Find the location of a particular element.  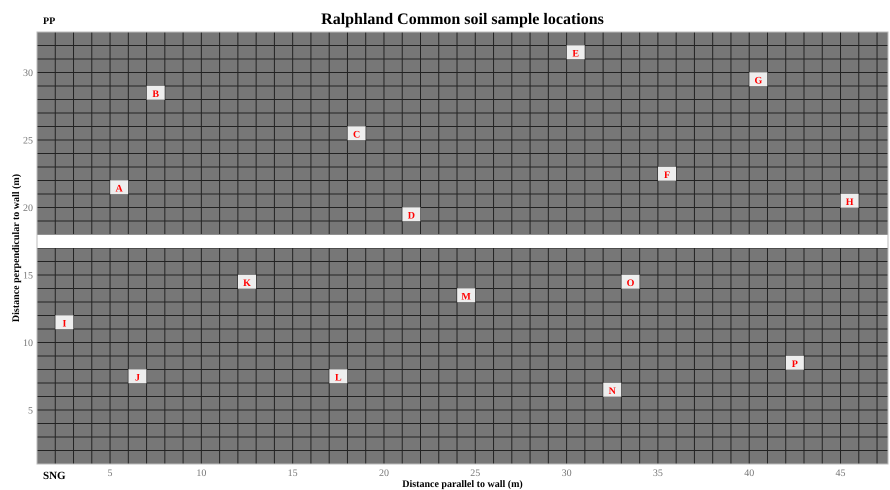

y-tick-label: 30 is located at coordinates (28, 73).